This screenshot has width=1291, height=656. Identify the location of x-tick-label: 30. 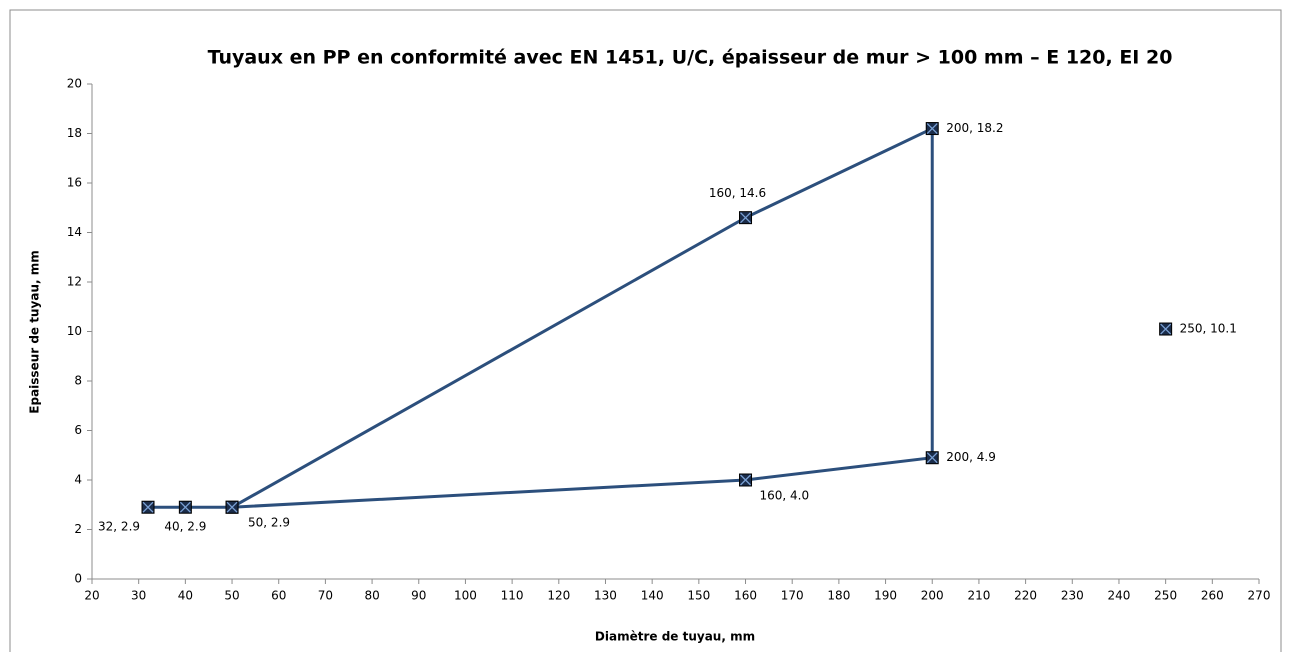
(138, 596).